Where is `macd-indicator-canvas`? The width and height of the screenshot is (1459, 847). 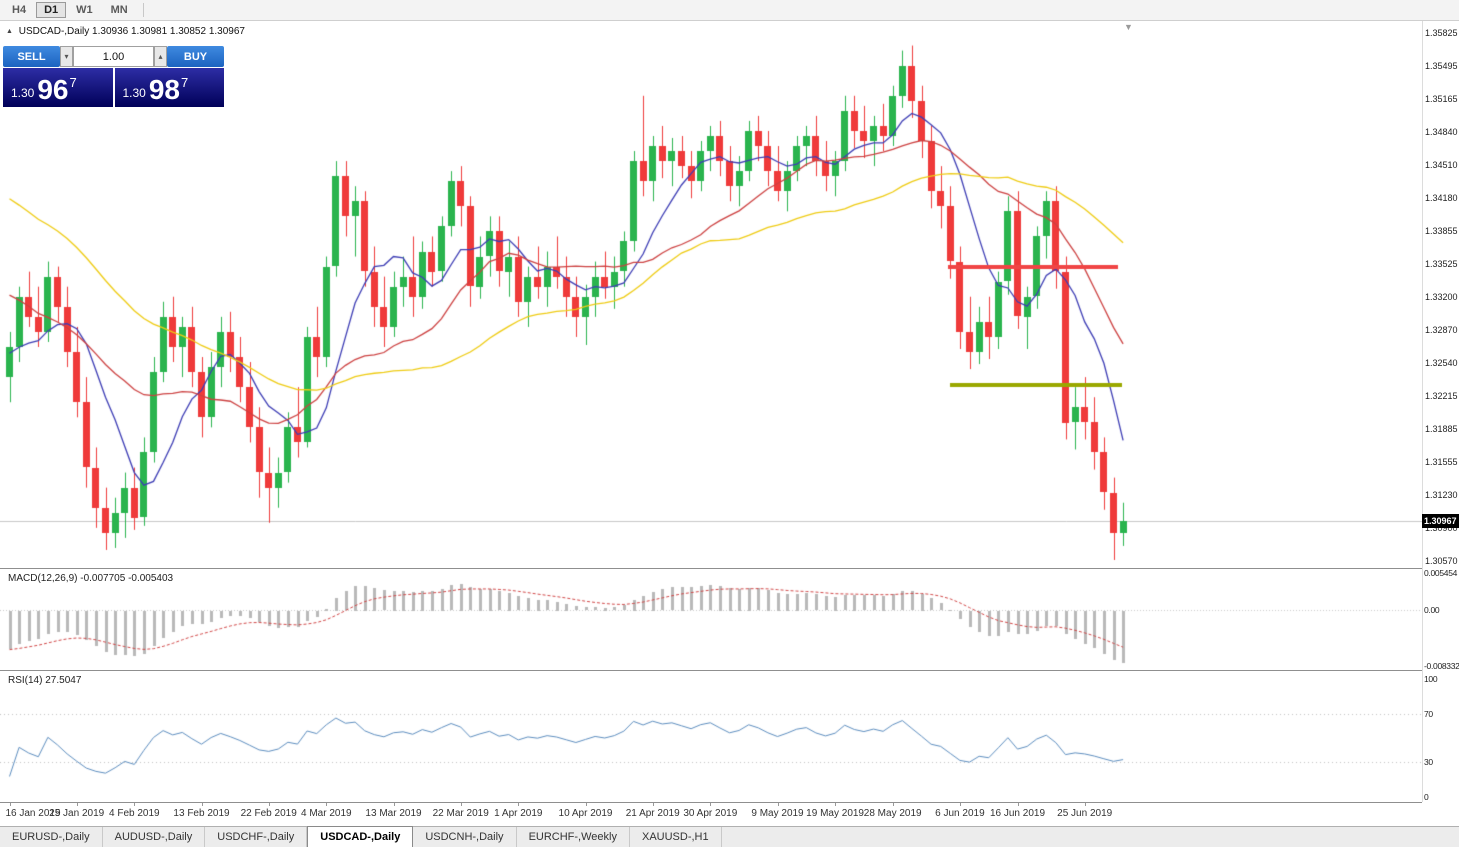
macd-indicator-canvas is located at coordinates (711, 619).